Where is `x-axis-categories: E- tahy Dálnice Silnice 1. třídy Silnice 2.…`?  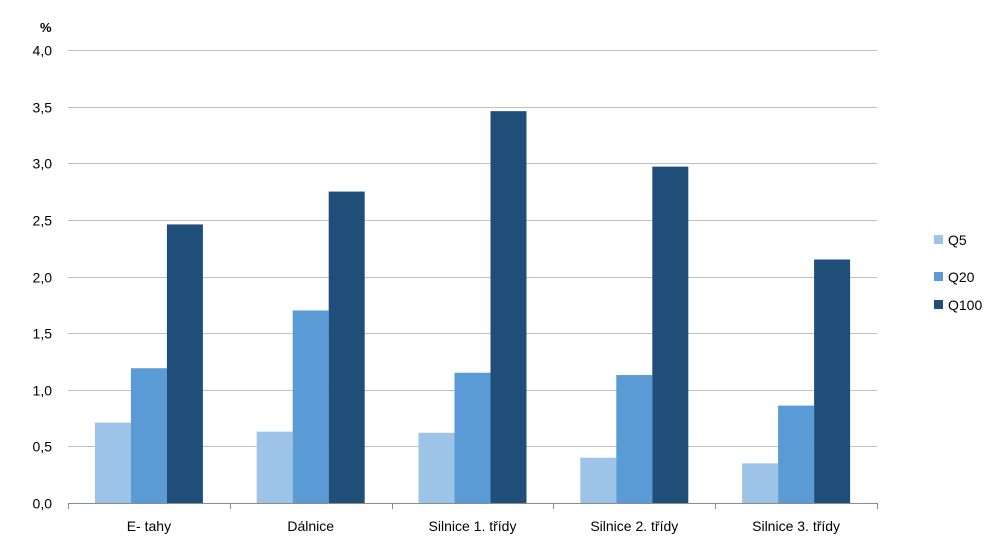
x-axis-categories: E- tahy Dálnice Silnice 1. třídy Silnice 2.… is located at coordinates (483, 526).